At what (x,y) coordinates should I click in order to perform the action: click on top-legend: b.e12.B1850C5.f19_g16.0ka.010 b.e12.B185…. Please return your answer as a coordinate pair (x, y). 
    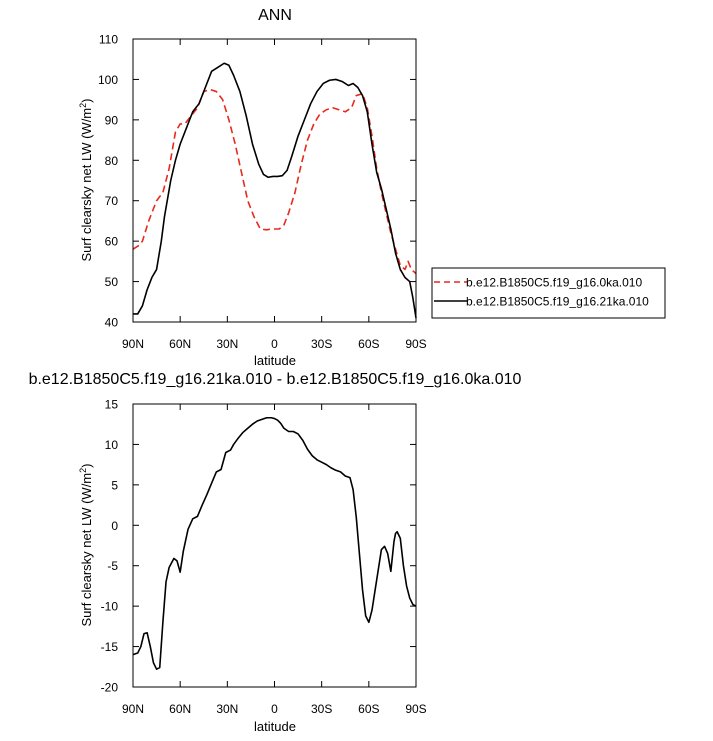
    Looking at the image, I should click on (548, 293).